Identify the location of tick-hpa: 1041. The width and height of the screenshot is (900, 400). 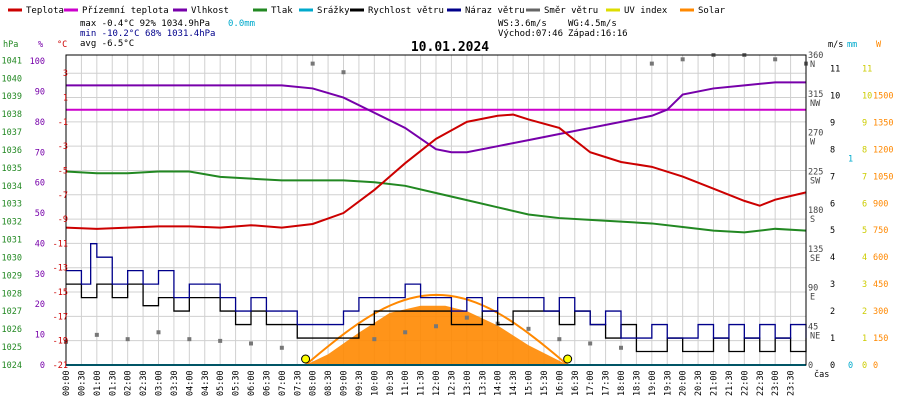
(12, 61).